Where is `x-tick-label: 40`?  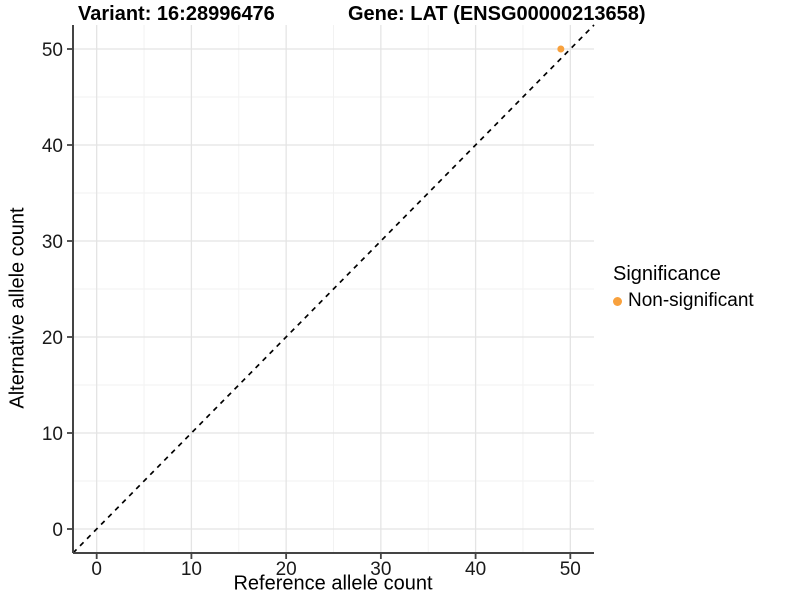 x-tick-label: 40 is located at coordinates (475, 569).